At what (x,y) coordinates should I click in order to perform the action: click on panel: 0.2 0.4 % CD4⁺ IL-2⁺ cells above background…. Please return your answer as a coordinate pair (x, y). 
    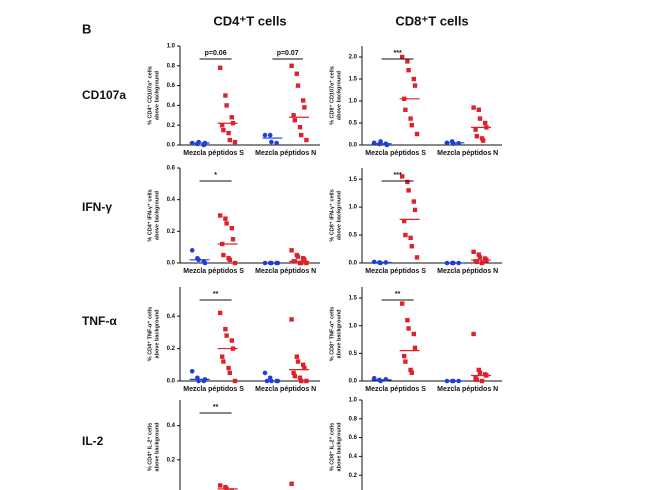
    Looking at the image, I should click on (220, 445).